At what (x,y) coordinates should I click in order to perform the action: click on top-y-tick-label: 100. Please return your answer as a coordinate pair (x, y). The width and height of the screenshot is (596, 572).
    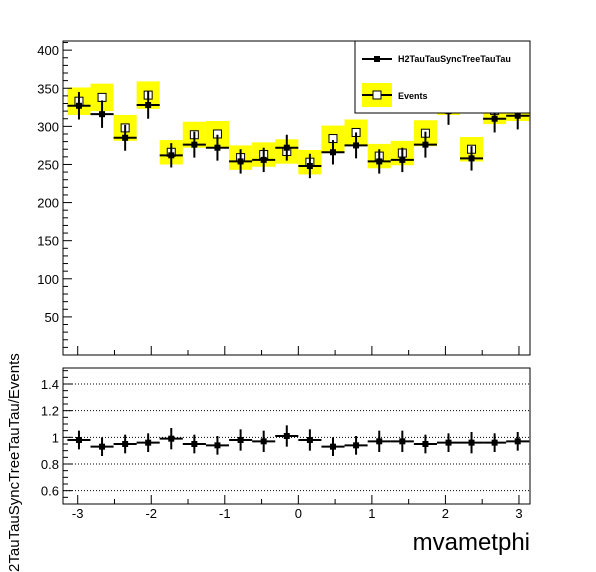
    Looking at the image, I should click on (48, 279).